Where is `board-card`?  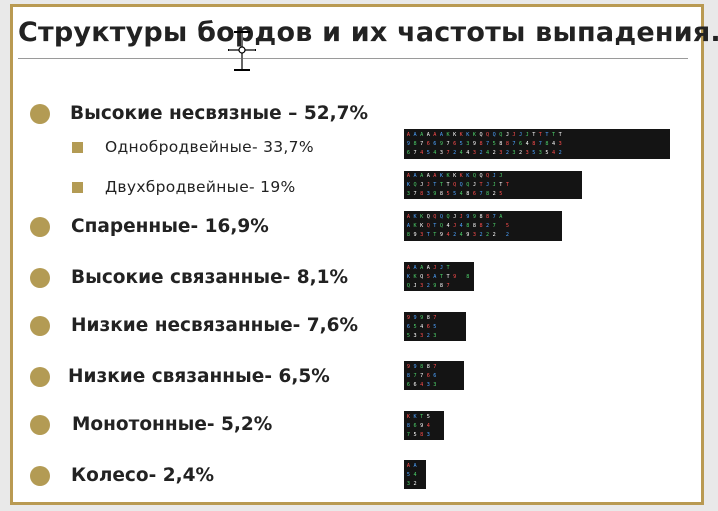
board-card is located at coordinates (462, 277).